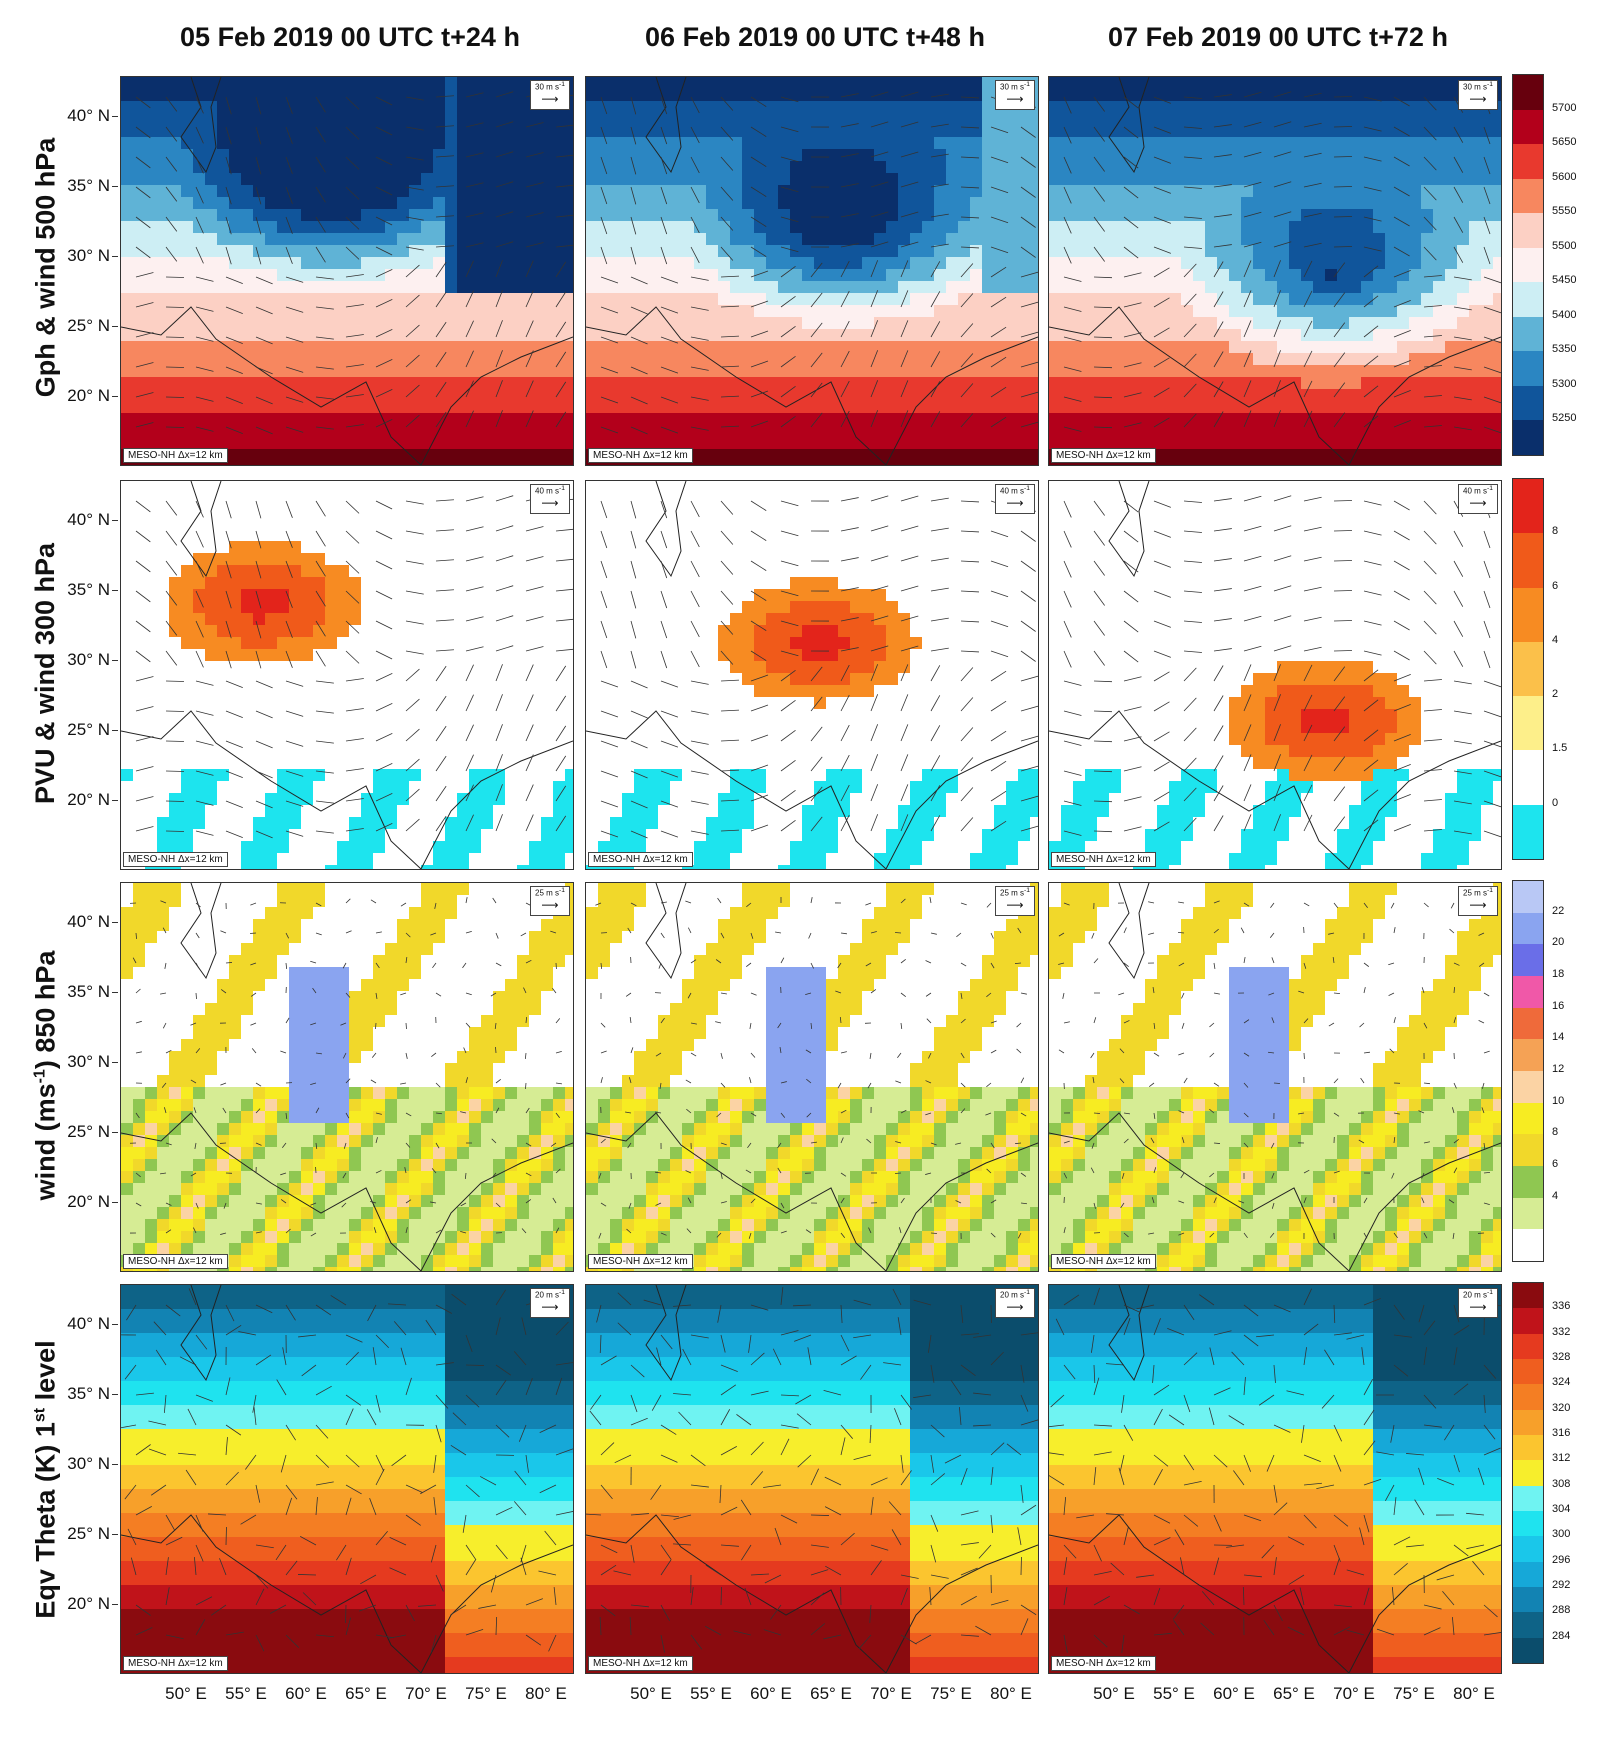 The image size is (1602, 1744). What do you see at coordinates (1564, 418) in the screenshot?
I see `colorbar-tick-label: 5250` at bounding box center [1564, 418].